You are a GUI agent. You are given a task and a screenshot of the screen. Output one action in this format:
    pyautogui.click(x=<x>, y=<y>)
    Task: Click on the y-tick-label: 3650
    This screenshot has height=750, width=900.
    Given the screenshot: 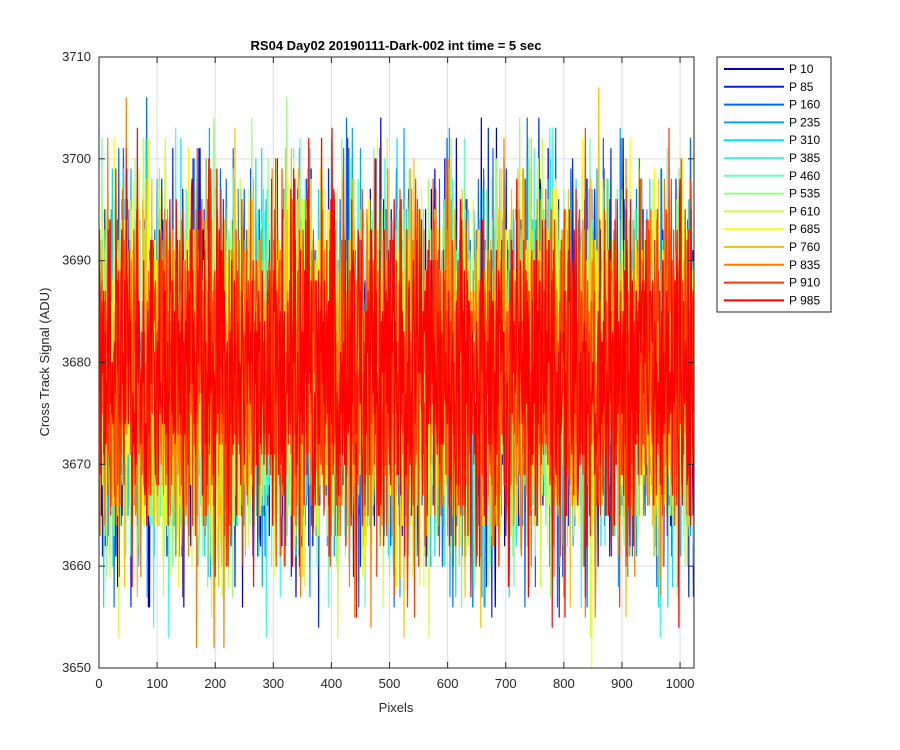 What is the action you would take?
    pyautogui.click(x=76, y=667)
    